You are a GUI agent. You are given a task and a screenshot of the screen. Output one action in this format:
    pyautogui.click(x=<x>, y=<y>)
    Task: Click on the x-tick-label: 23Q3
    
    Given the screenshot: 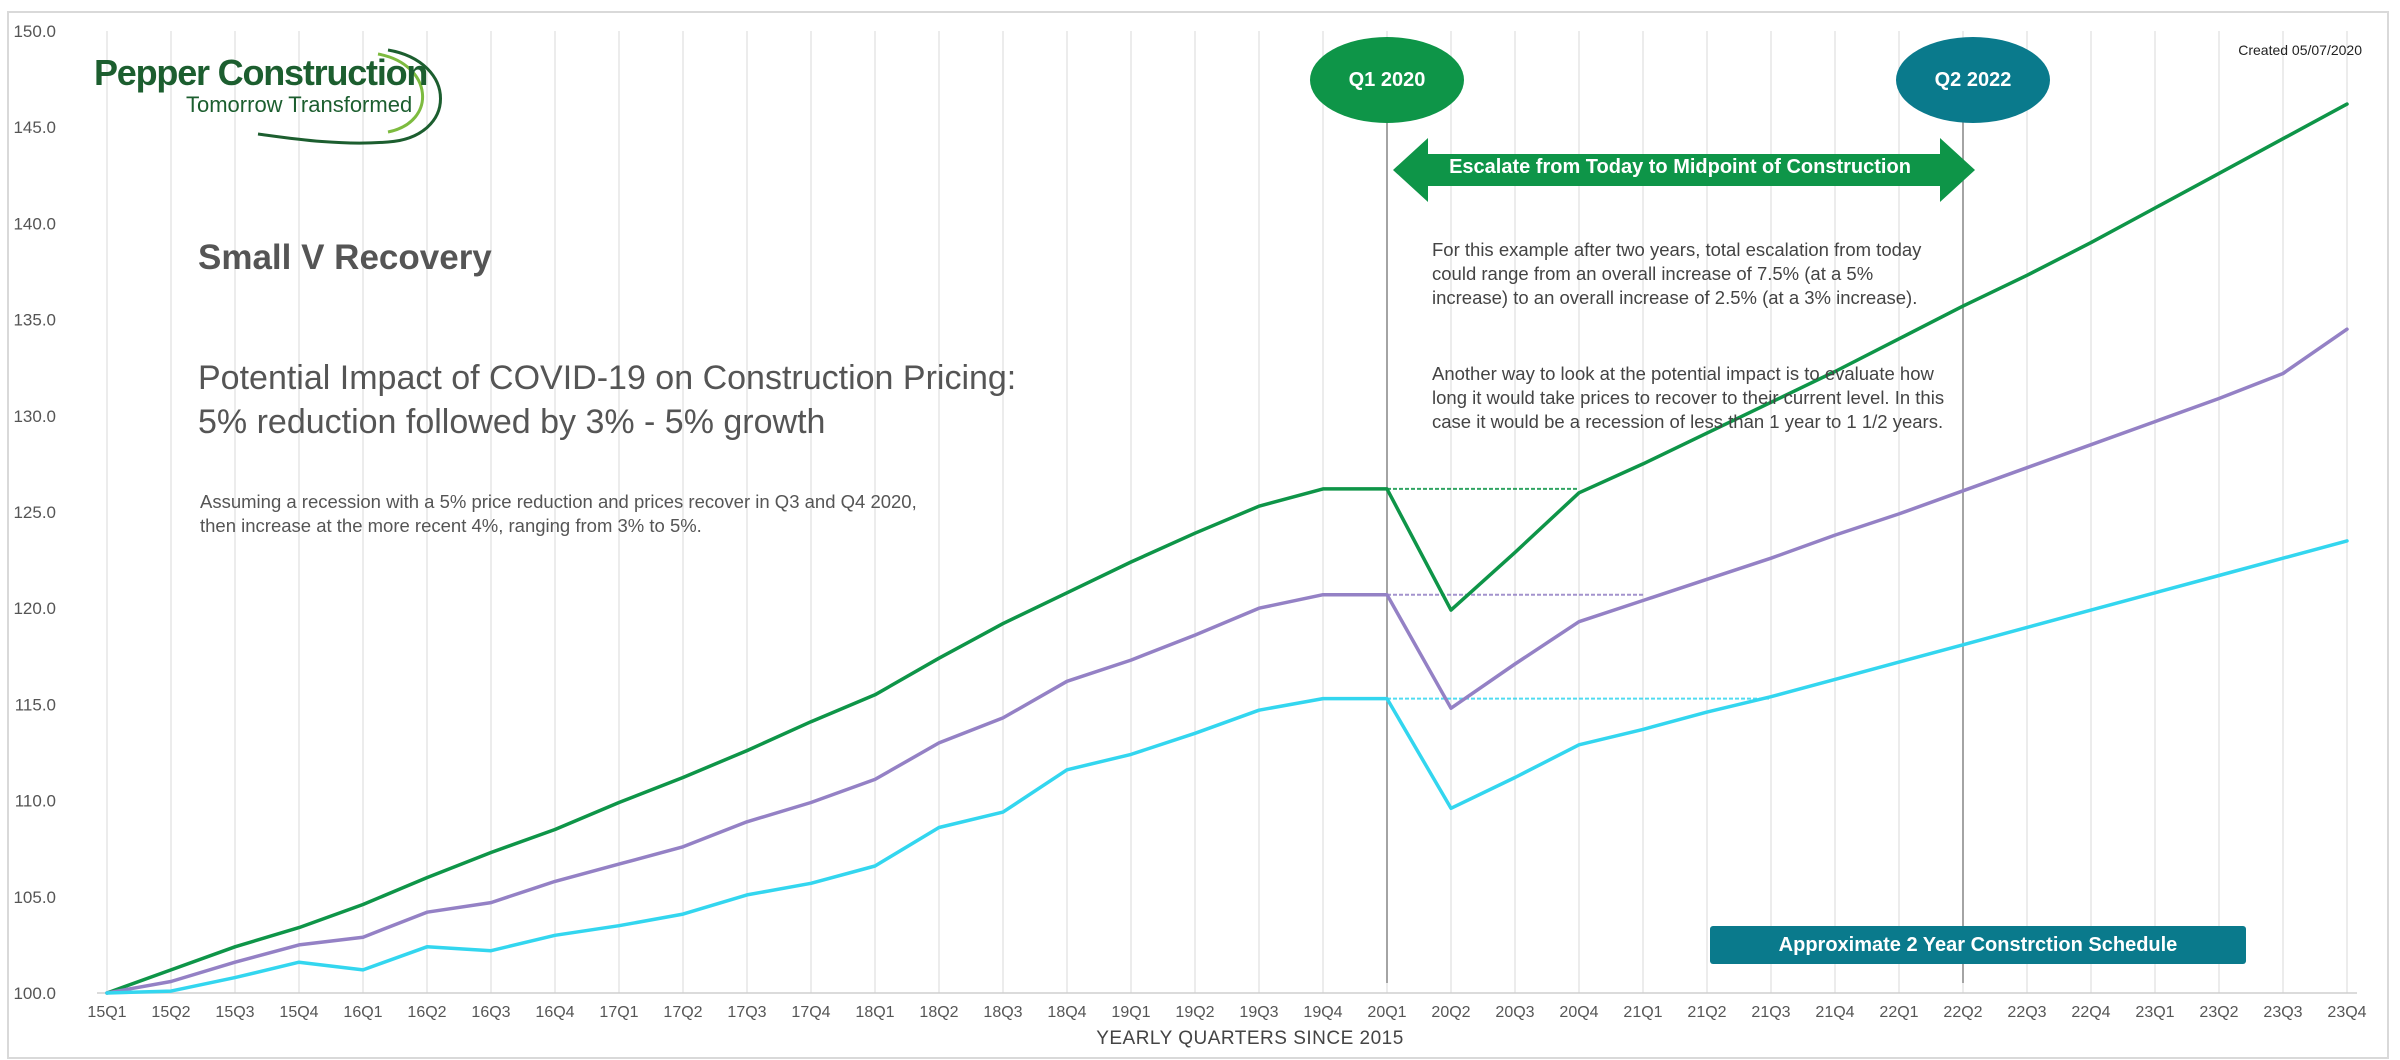 What is the action you would take?
    pyautogui.click(x=2282, y=1012)
    